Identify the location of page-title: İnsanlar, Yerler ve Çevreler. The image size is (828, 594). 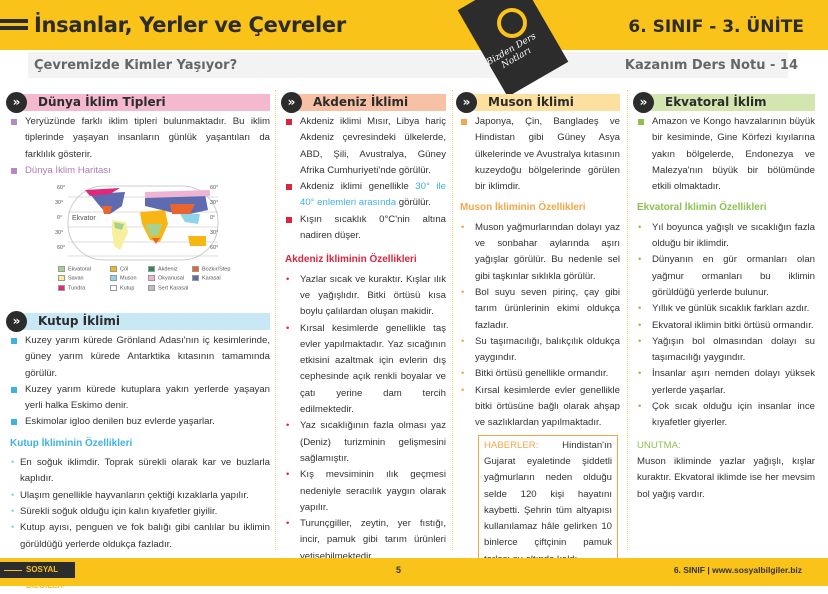
(190, 25).